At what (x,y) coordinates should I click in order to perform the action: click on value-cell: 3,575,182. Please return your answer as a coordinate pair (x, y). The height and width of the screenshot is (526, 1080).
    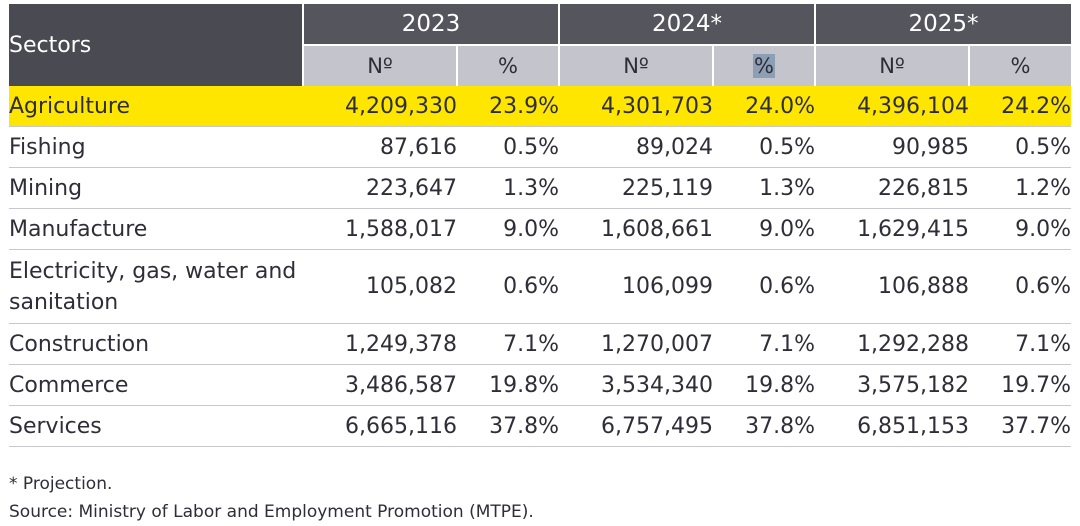
    Looking at the image, I should click on (892, 385).